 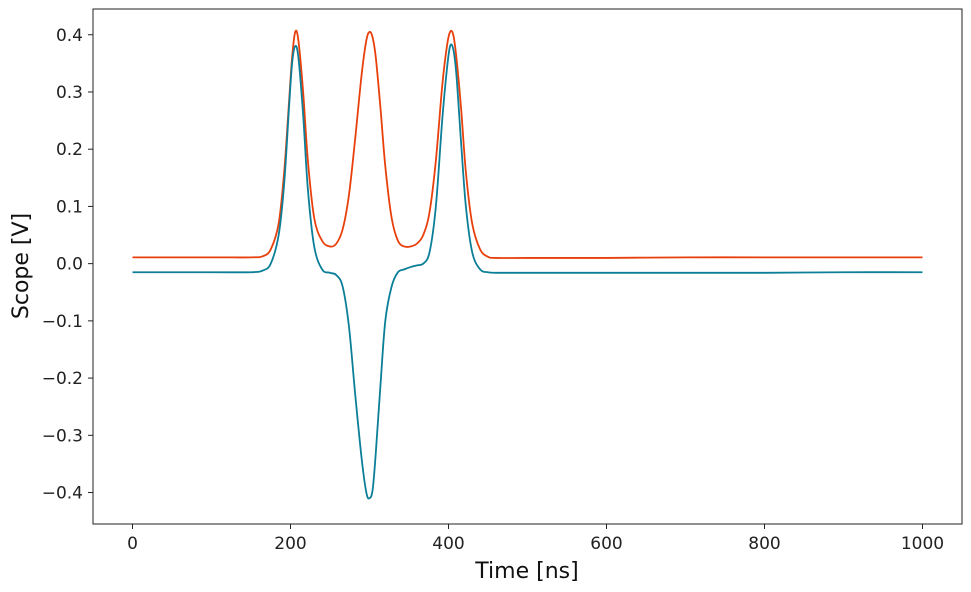 I want to click on y-tick-label: 0.1, so click(x=69, y=207).